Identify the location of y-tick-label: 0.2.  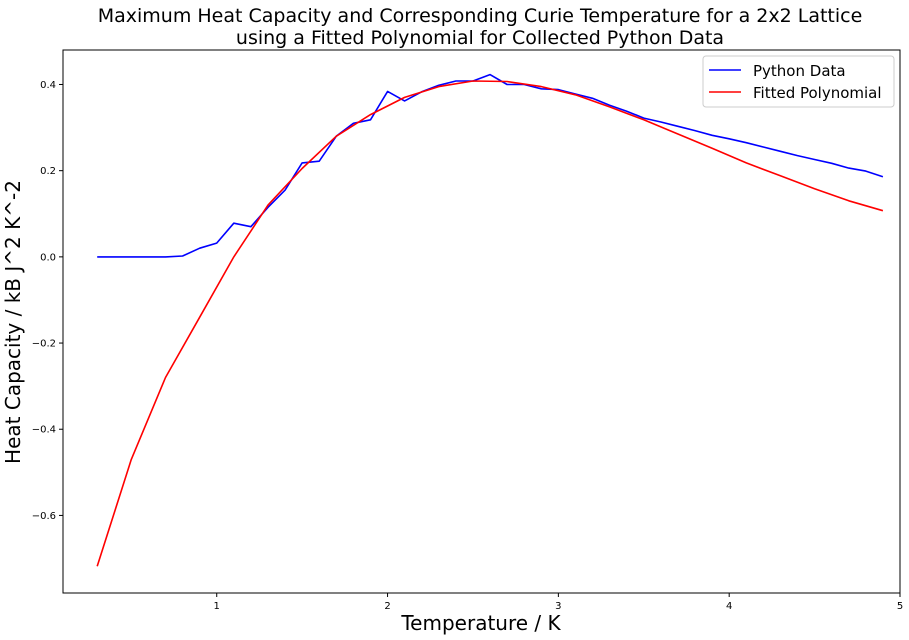
(48, 171).